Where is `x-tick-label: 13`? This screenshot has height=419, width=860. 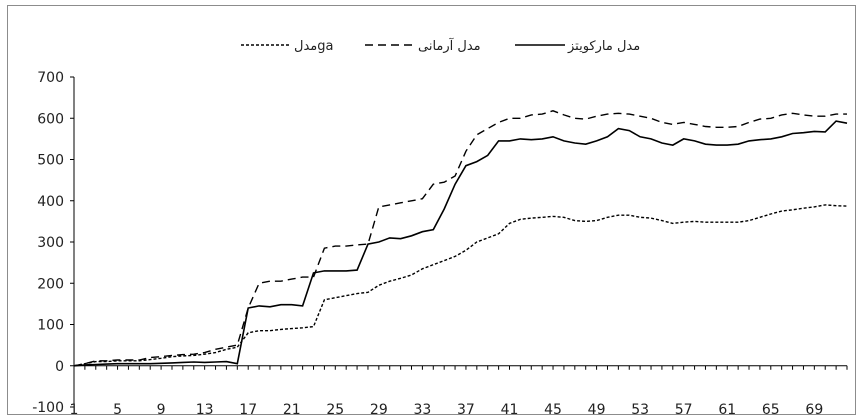
x-tick-label: 13 is located at coordinates (205, 408).